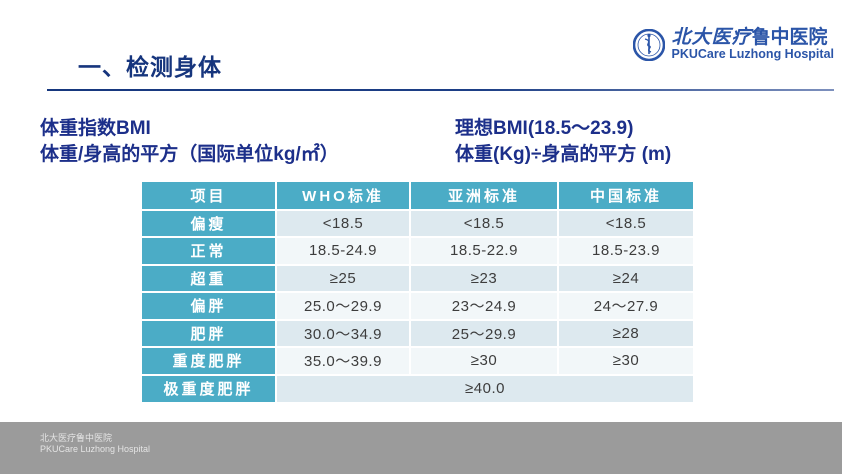 This screenshot has width=842, height=474. I want to click on table-row: 正常 18.5-24.9 18.5-22.9 18.5-23.9, so click(417, 251).